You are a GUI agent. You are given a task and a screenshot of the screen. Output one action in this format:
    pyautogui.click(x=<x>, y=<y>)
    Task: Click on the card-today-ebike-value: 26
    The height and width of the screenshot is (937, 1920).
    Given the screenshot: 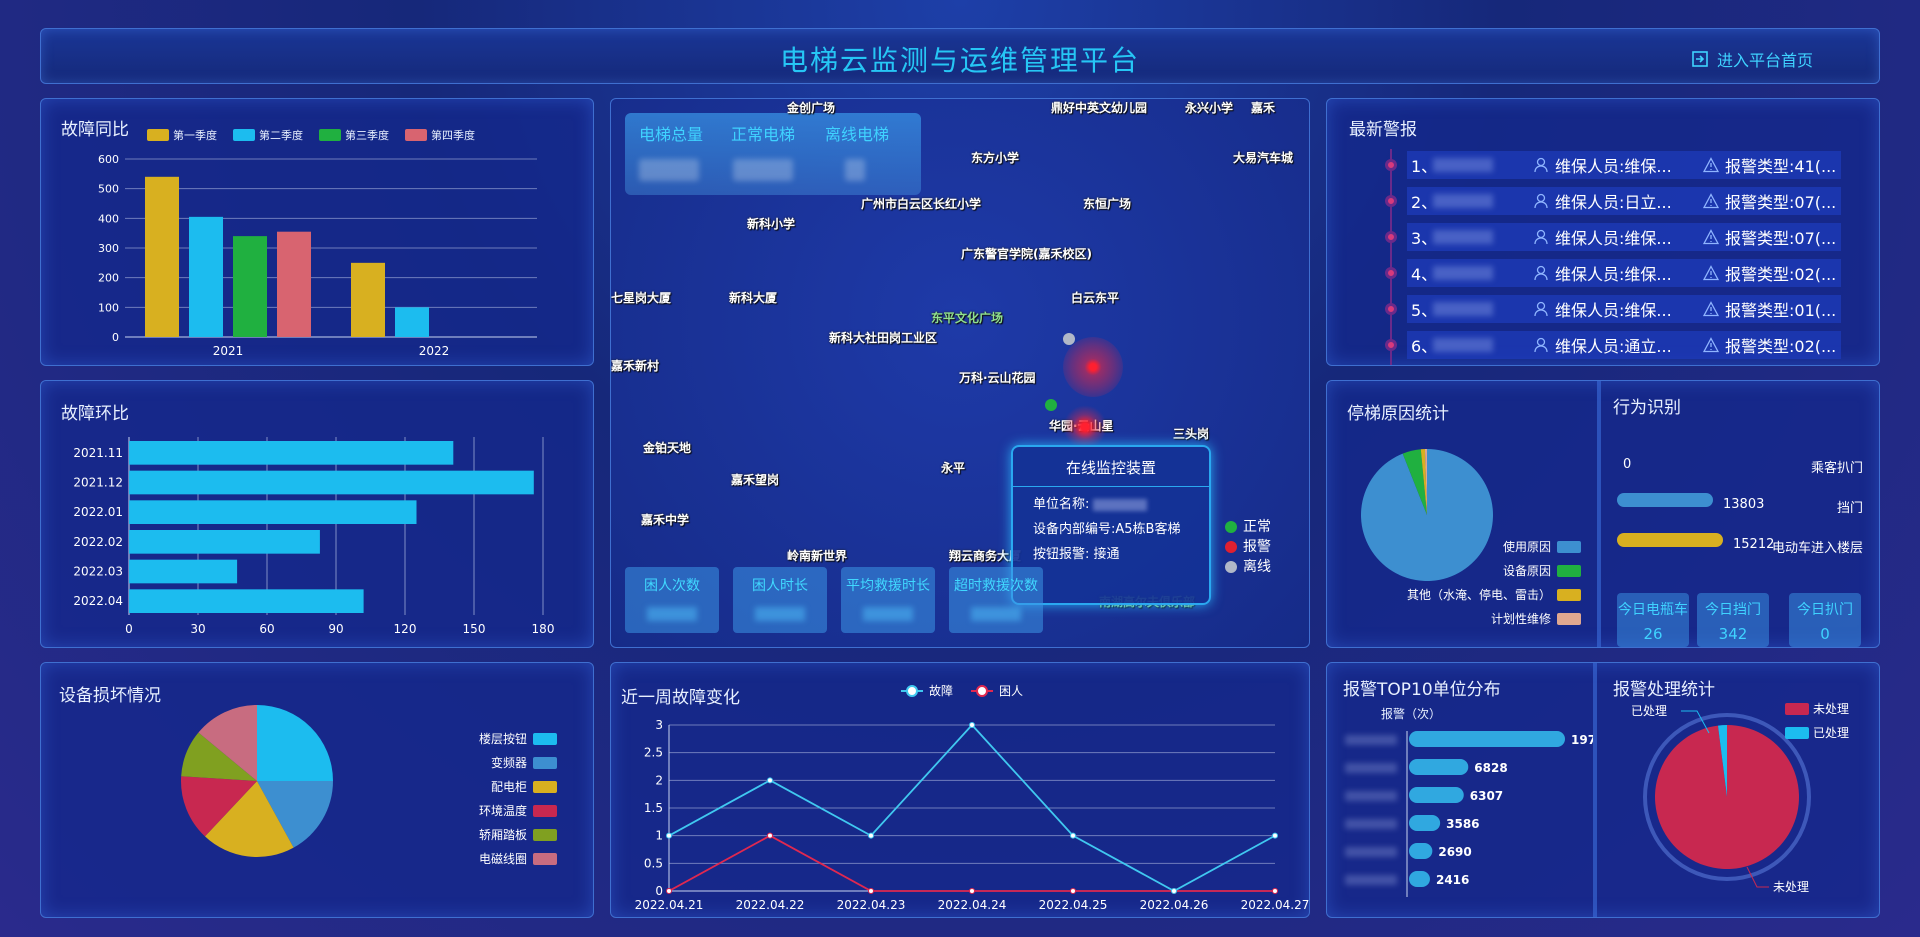 What is the action you would take?
    pyautogui.click(x=1653, y=634)
    